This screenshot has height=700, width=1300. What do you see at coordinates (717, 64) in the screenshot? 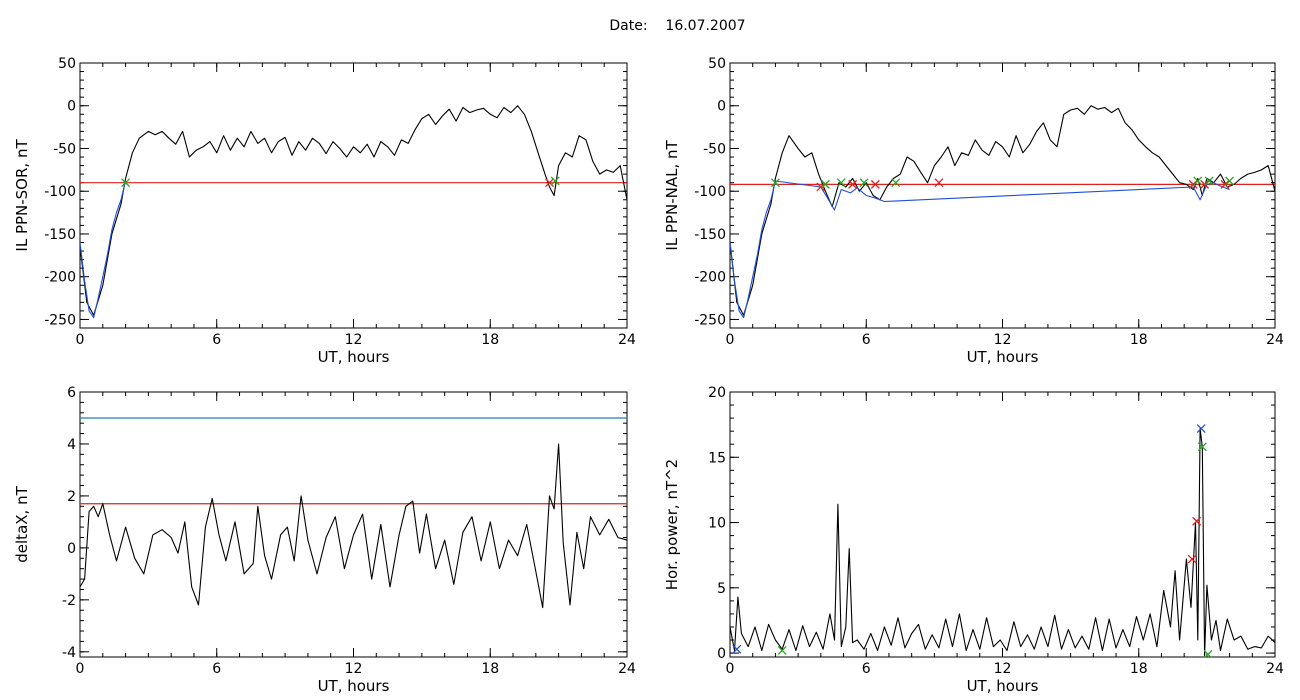
I see `y-tick-label: 50` at bounding box center [717, 64].